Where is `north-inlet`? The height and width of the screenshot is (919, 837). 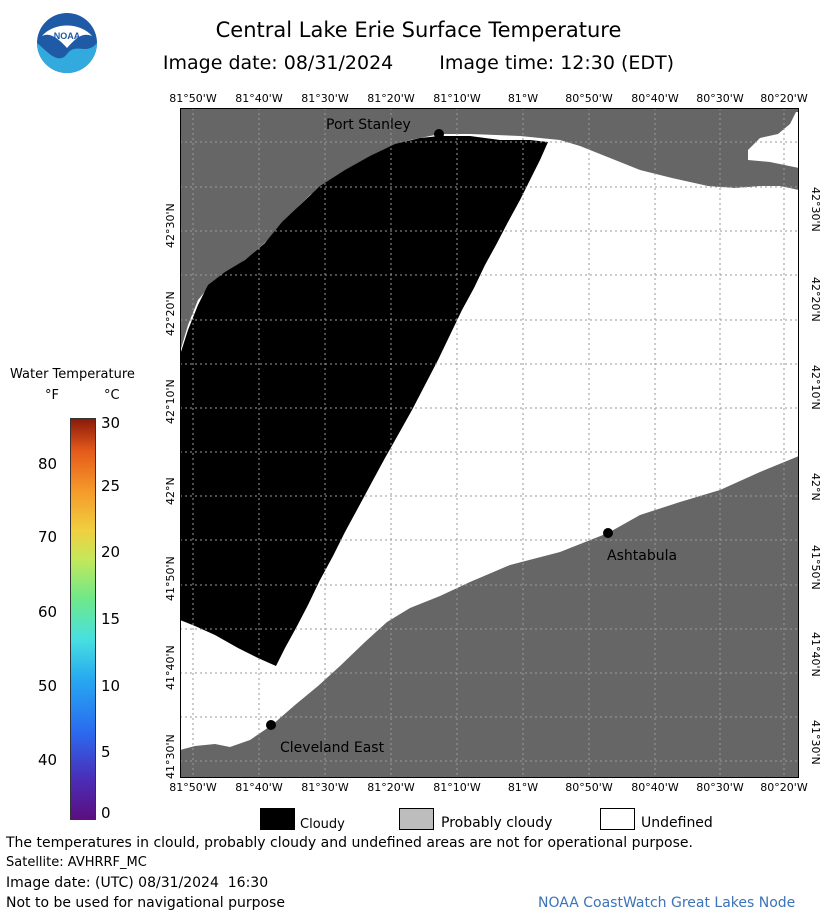
north-inlet is located at coordinates (773, 140).